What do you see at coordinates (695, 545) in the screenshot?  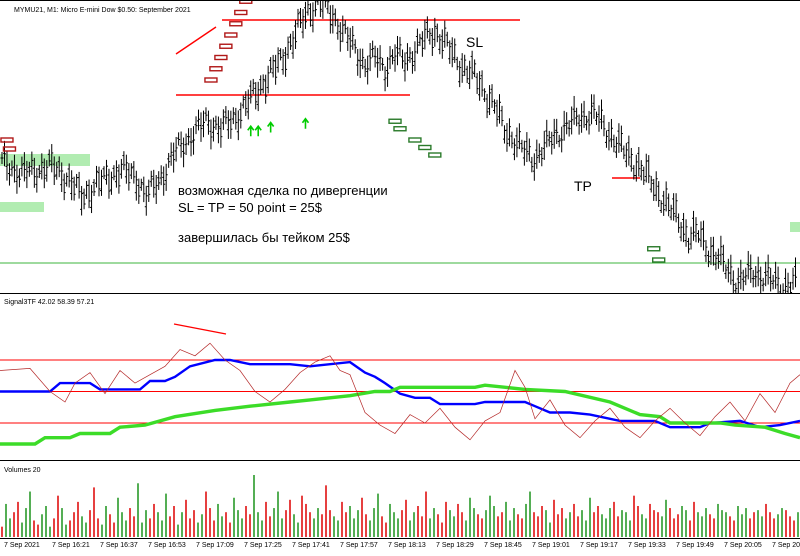 I see `time-tick-label: 7 Sep 19:49` at bounding box center [695, 545].